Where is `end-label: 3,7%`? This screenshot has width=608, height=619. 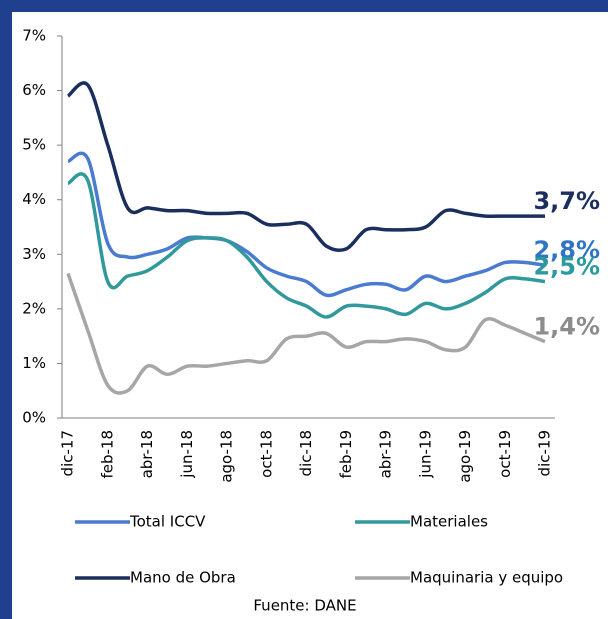
end-label: 3,7% is located at coordinates (566, 201).